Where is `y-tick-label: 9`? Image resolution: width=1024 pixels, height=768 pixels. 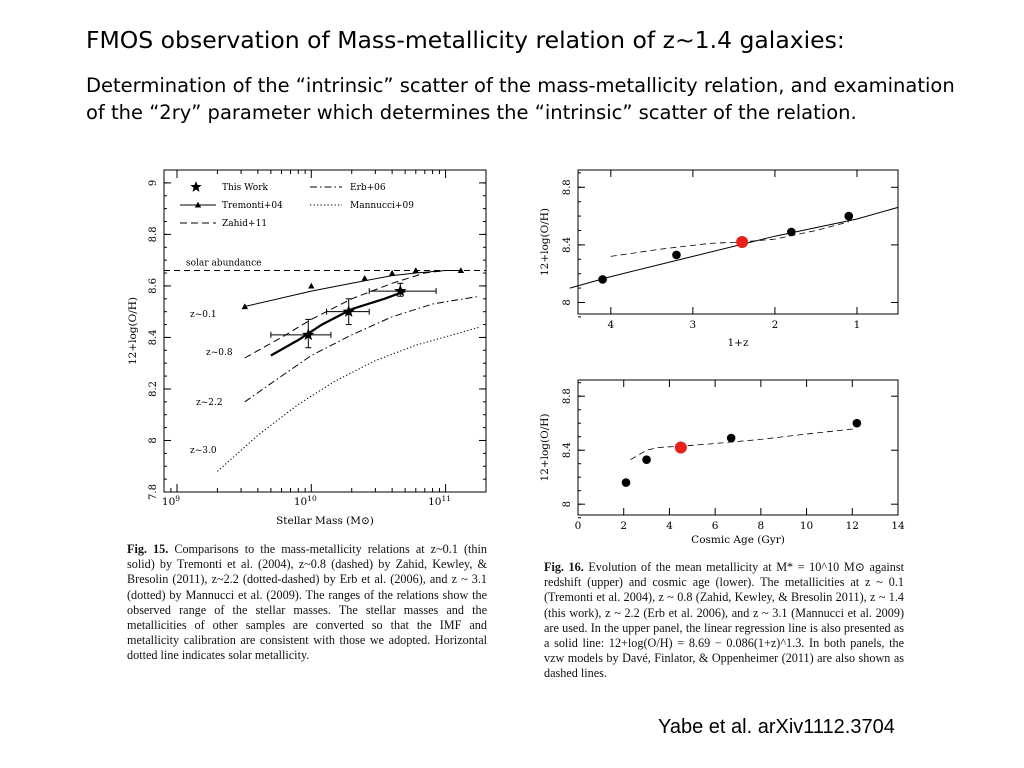 y-tick-label: 9 is located at coordinates (153, 183).